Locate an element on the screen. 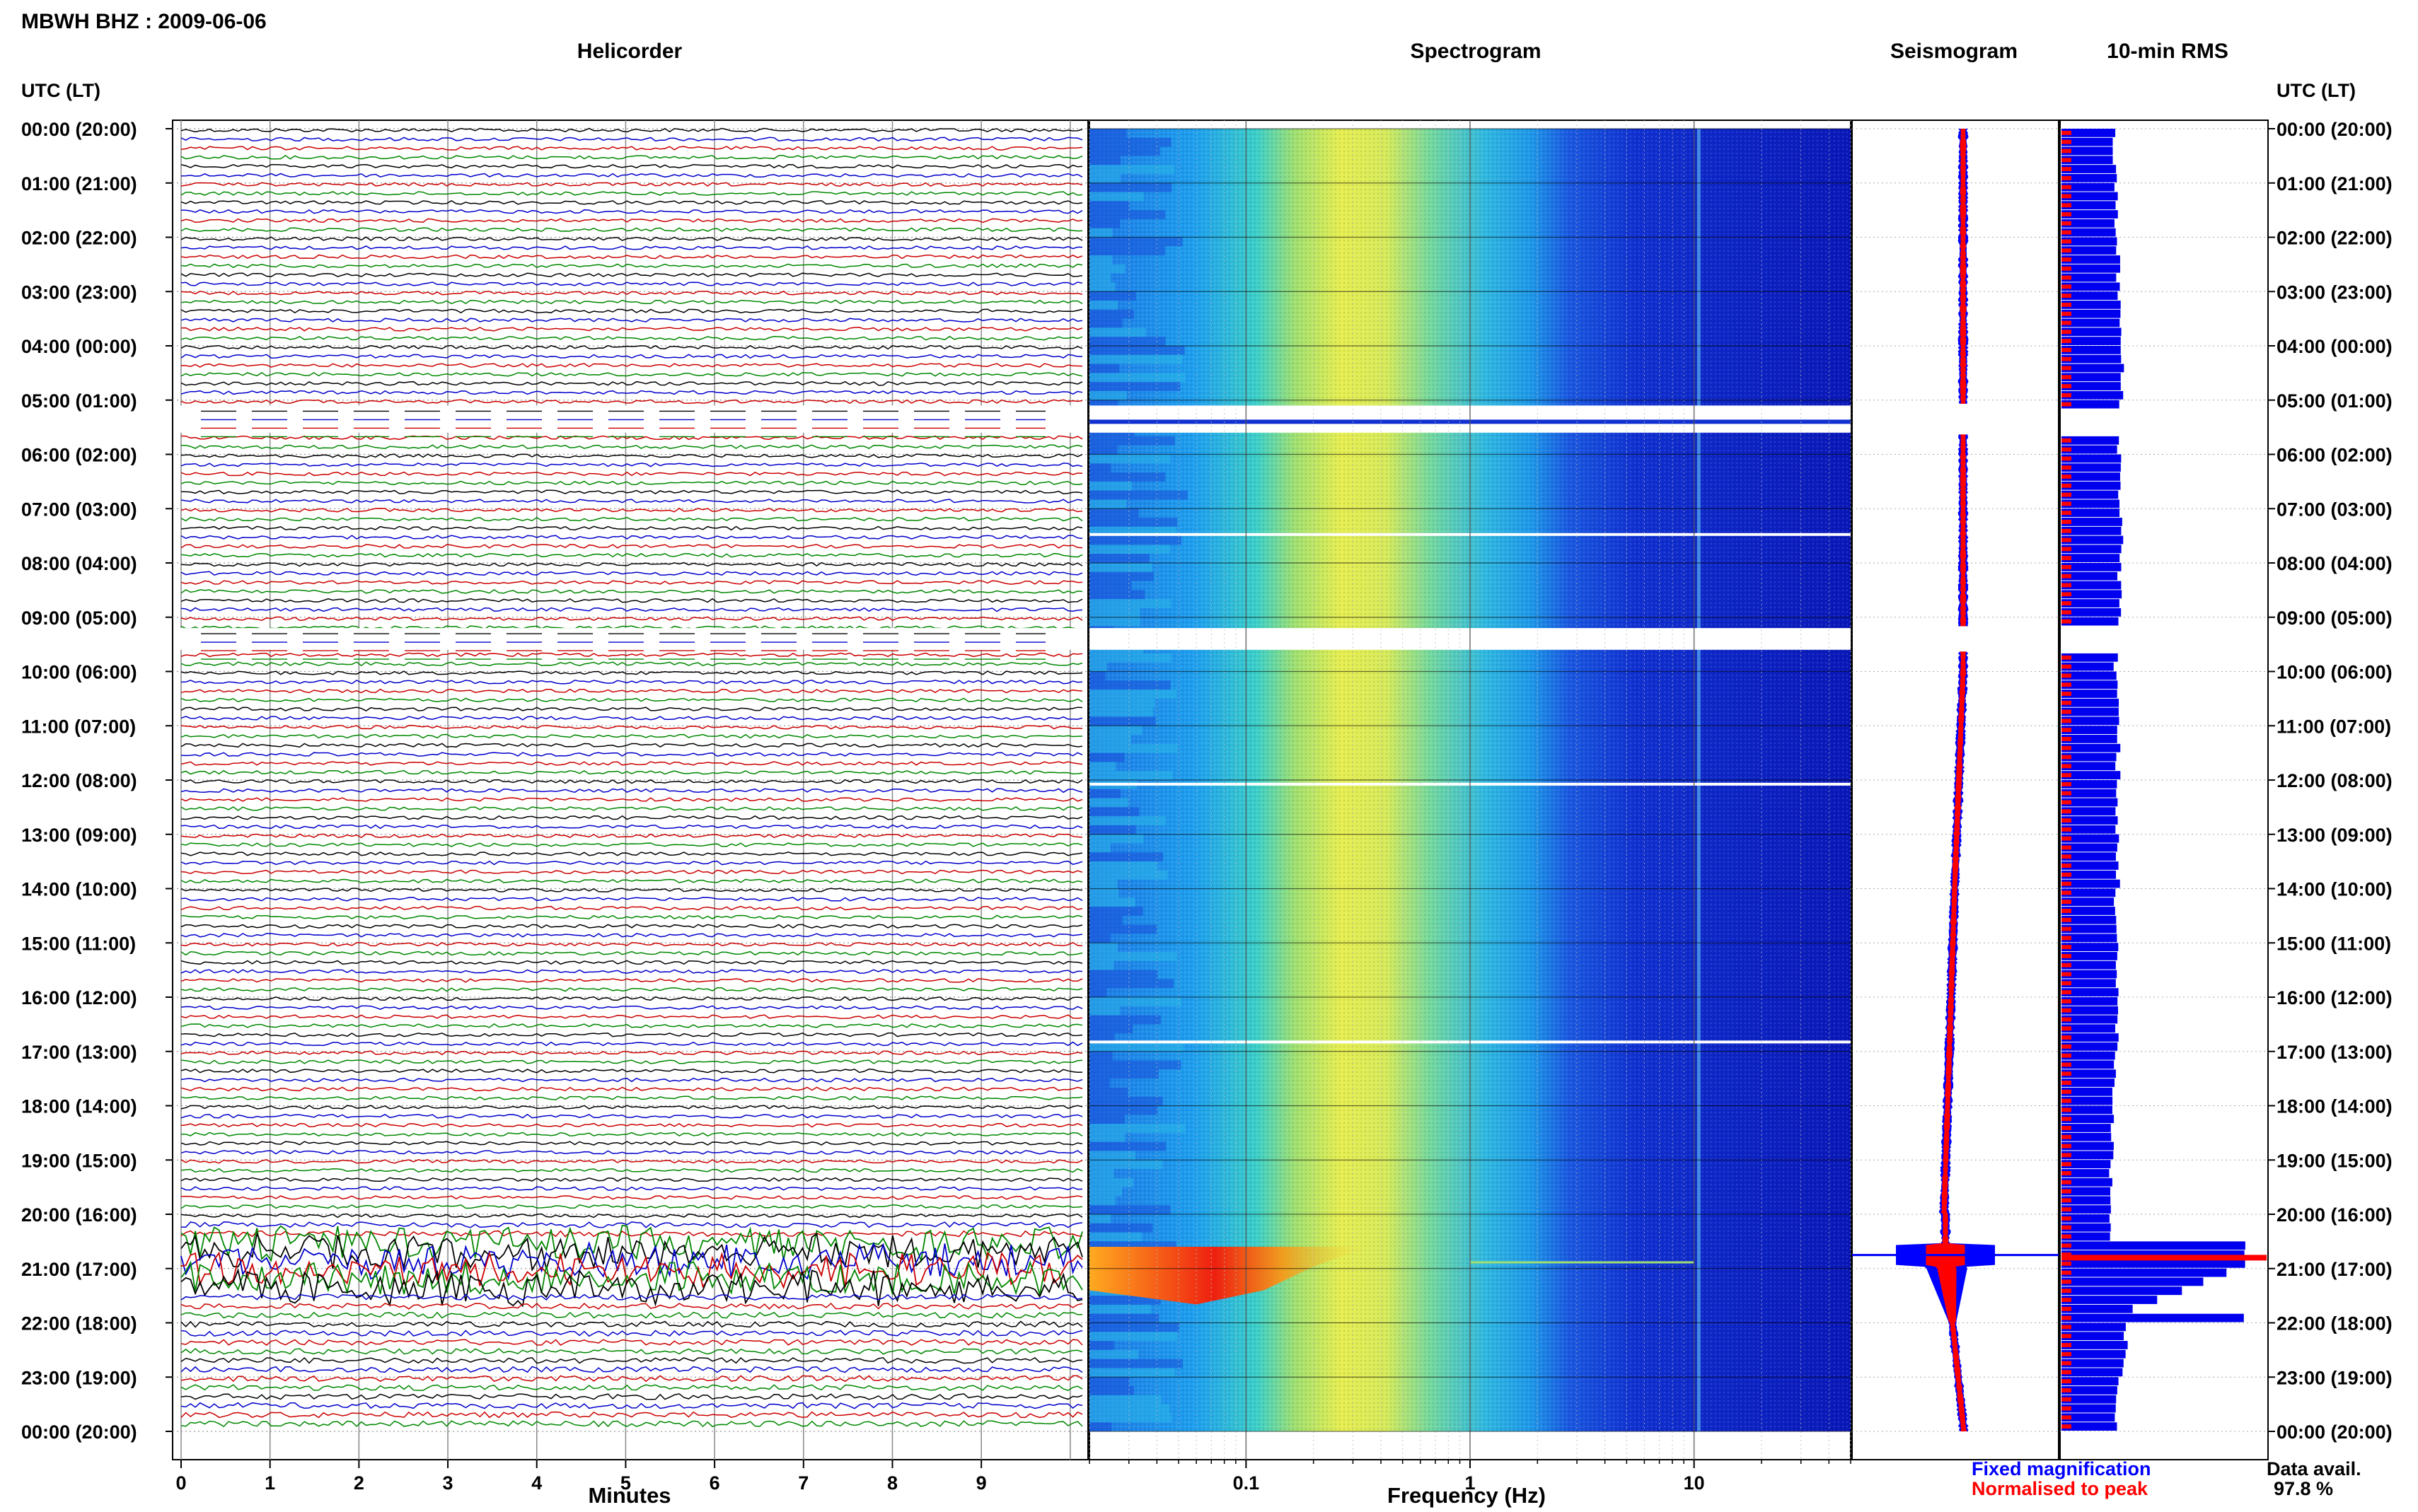  time-label-right: 07:00 (03:00) is located at coordinates (2335, 509).